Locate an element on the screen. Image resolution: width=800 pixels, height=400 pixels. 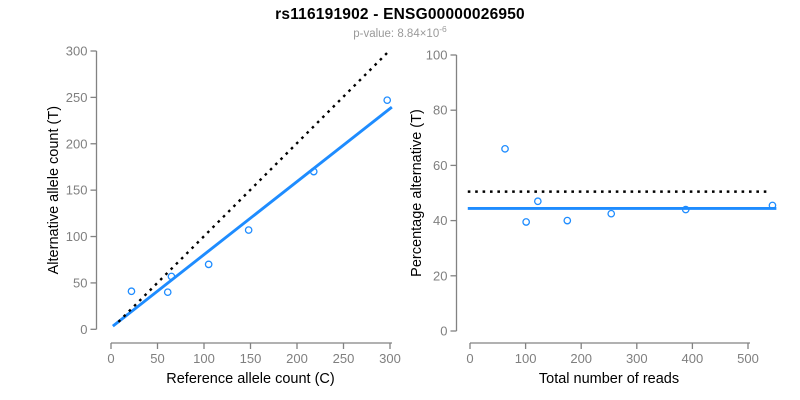
y-tick-label: 250 is located at coordinates (77, 97).